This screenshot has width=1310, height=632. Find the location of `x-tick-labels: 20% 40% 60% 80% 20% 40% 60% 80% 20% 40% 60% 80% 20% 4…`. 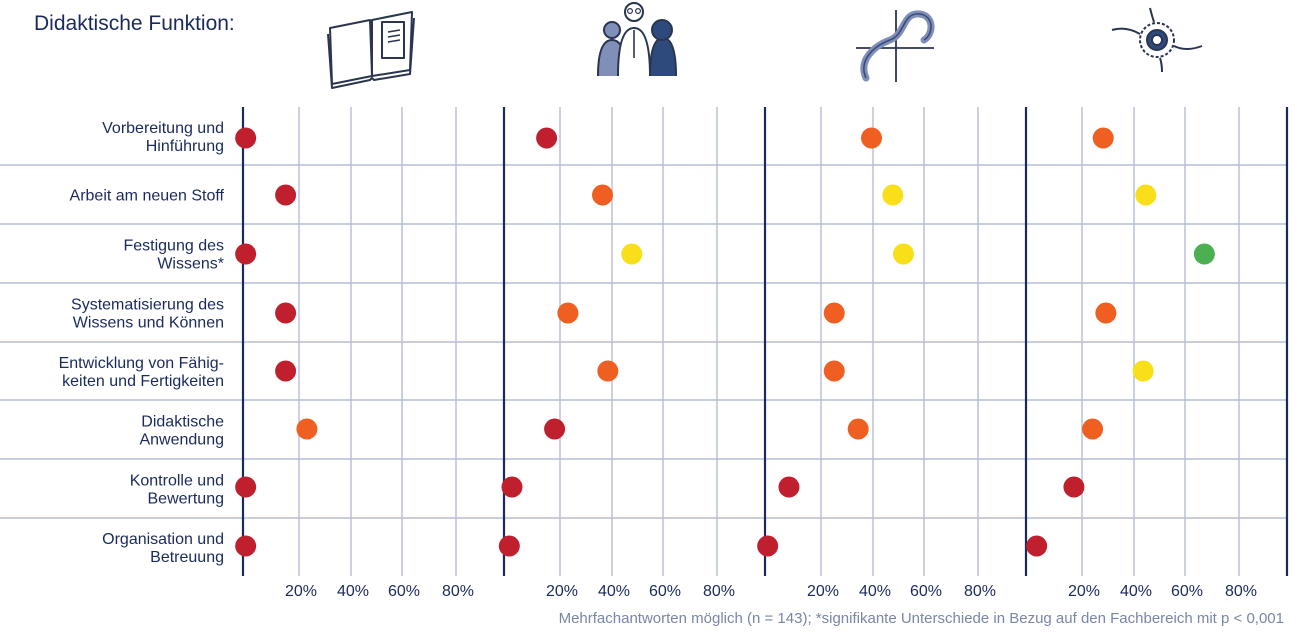

x-tick-labels: 20% 40% 60% 80% 20% 40% 60% 80% 20% 40% 60% 80% 20% 4… is located at coordinates (771, 591).